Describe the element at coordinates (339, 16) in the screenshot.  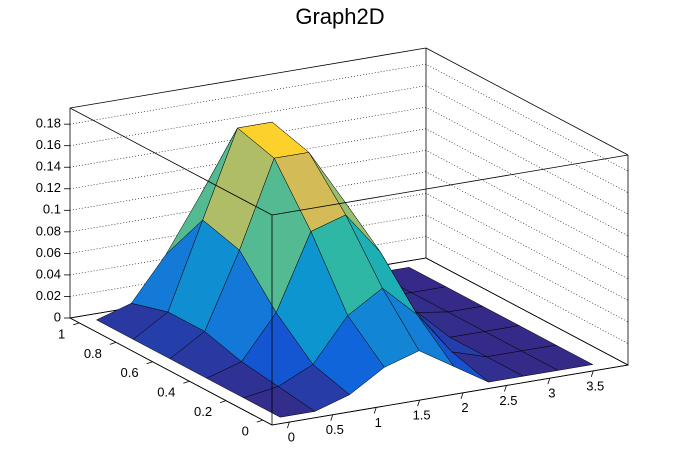
I see `chart-title: Graph2D` at that location.